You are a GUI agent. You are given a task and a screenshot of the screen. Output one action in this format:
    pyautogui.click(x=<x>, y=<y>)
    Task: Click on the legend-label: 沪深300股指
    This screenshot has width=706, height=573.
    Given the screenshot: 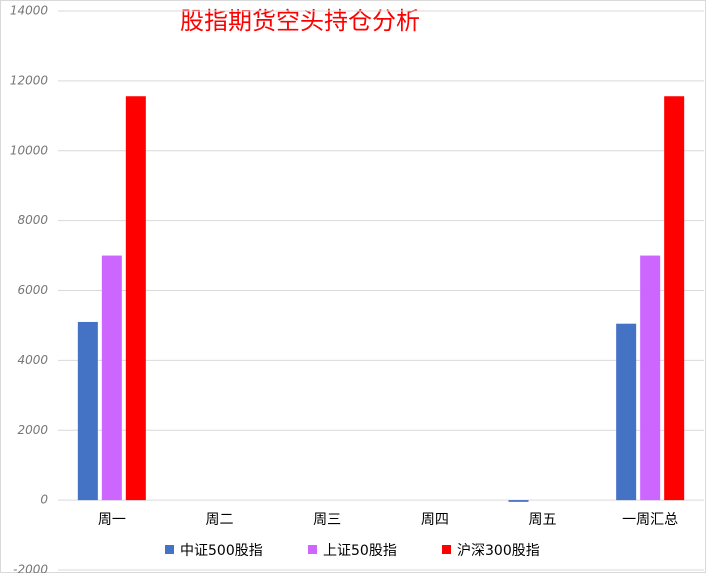 What is the action you would take?
    pyautogui.click(x=498, y=551)
    